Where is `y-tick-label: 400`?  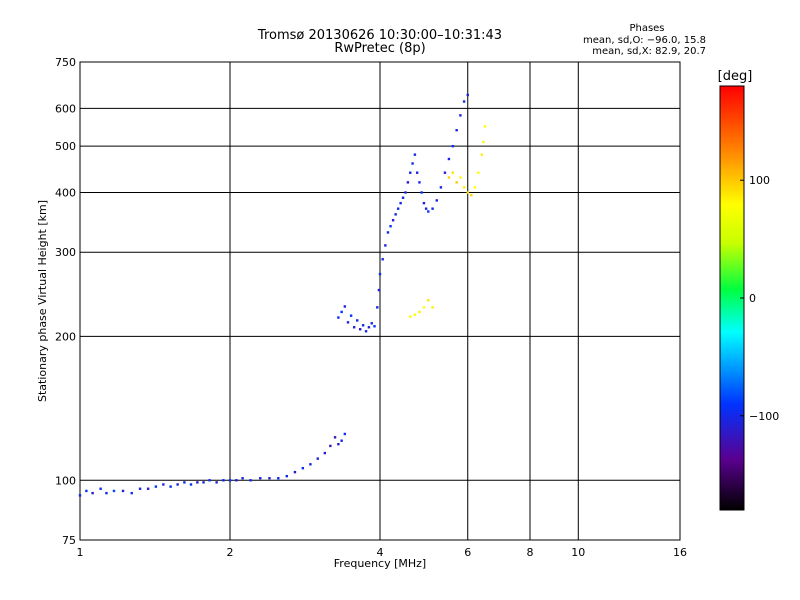 y-tick-label: 400 is located at coordinates (65, 192).